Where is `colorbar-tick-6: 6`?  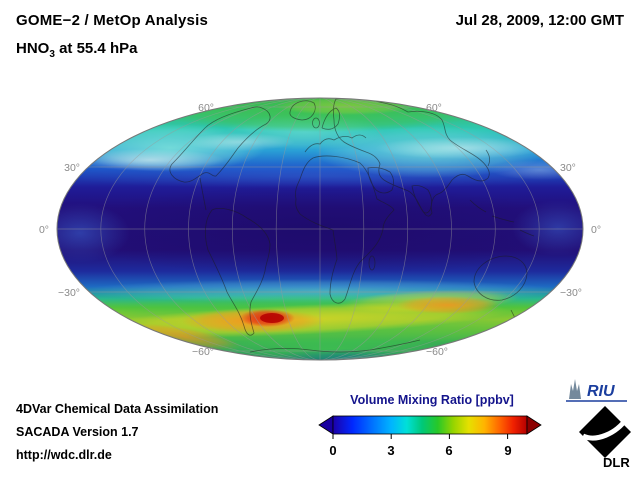 colorbar-tick-6: 6 is located at coordinates (449, 450).